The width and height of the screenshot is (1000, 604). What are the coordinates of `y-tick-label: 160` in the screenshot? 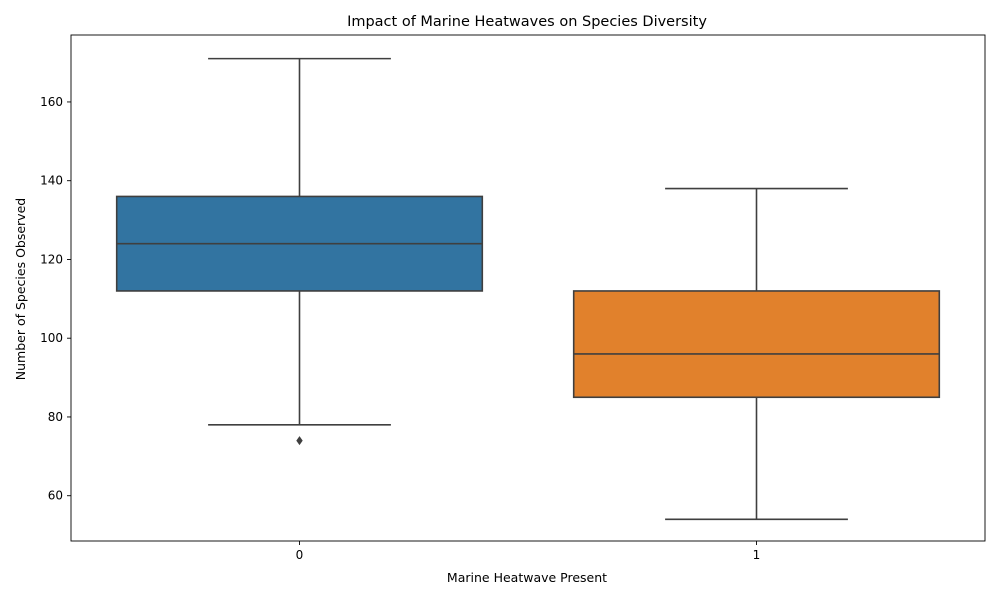 It's located at (51, 102).